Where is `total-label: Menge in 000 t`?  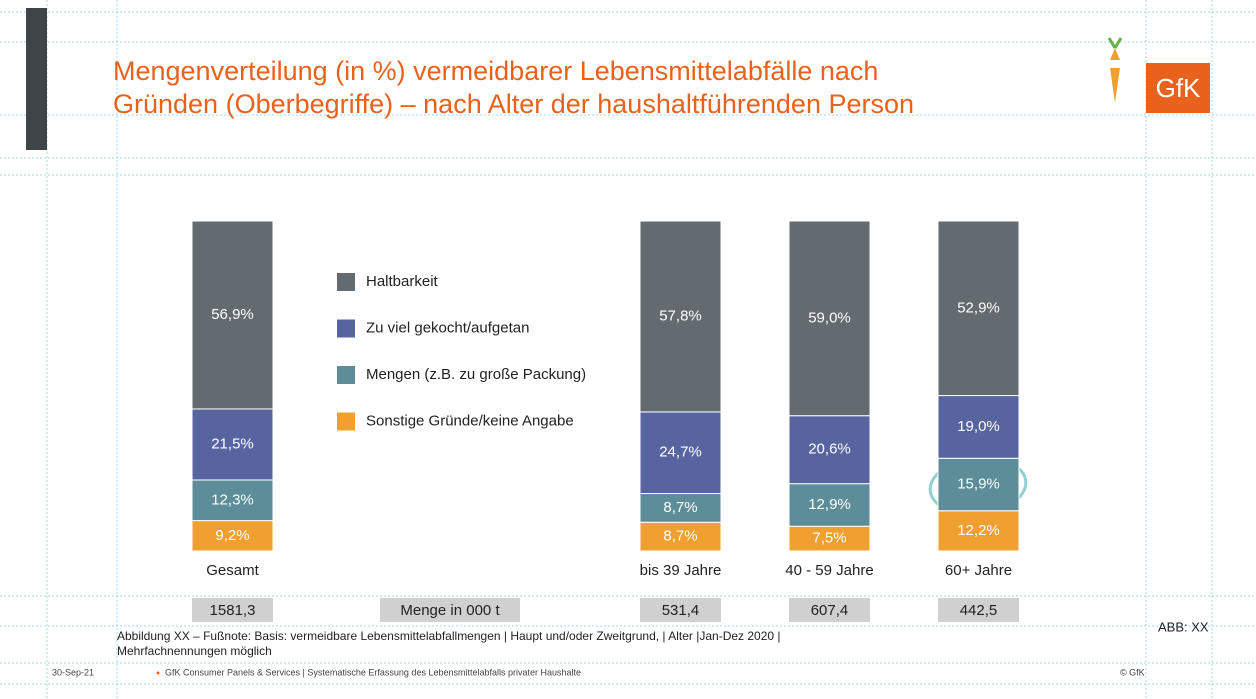 total-label: Menge in 000 t is located at coordinates (450, 610).